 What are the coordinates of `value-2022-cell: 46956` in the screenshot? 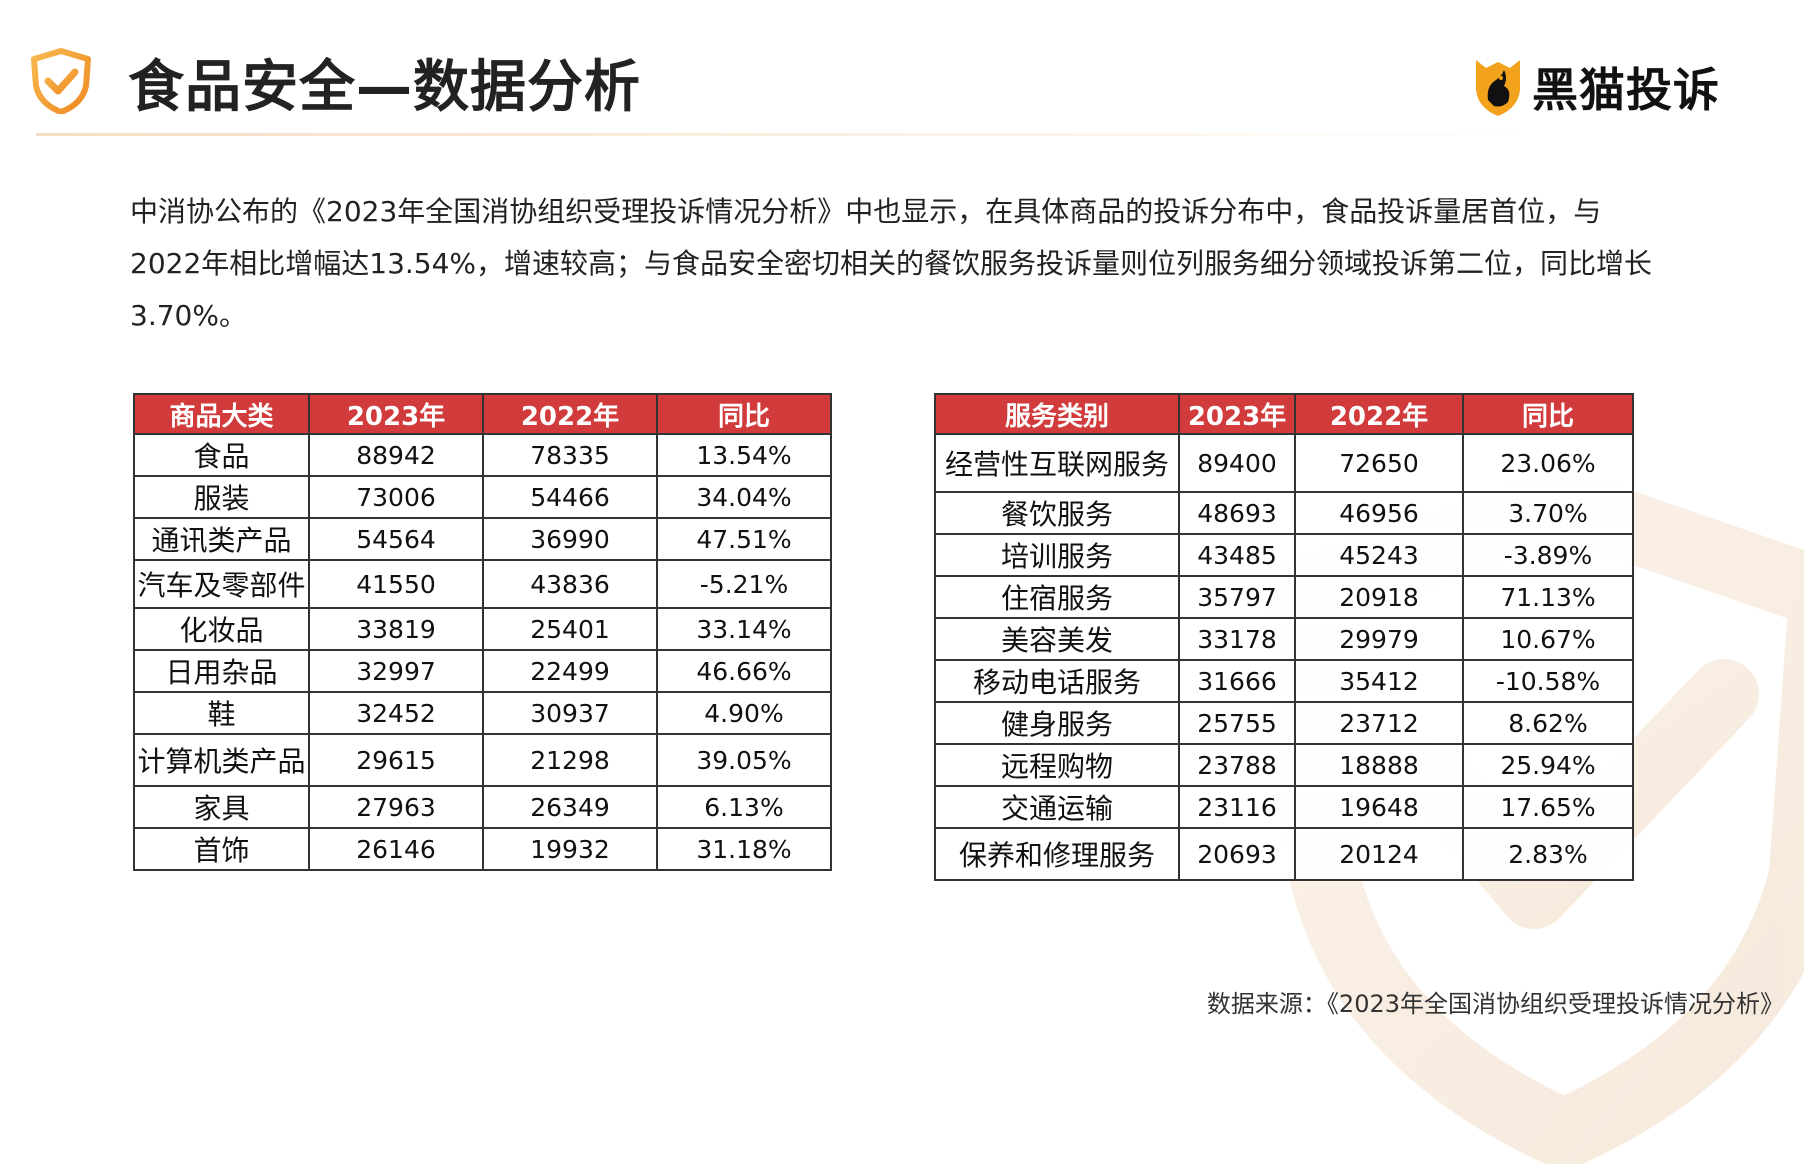 It's located at (1379, 513).